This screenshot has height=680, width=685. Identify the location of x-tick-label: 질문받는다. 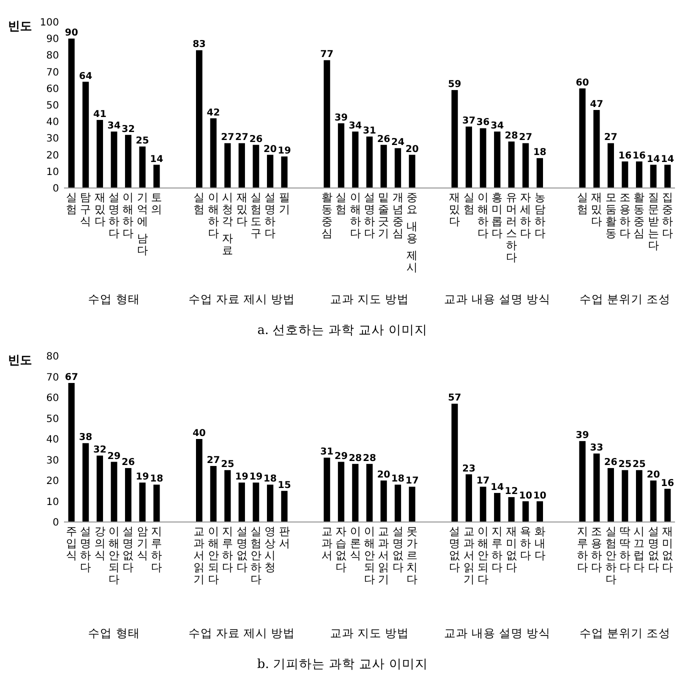
(653, 221).